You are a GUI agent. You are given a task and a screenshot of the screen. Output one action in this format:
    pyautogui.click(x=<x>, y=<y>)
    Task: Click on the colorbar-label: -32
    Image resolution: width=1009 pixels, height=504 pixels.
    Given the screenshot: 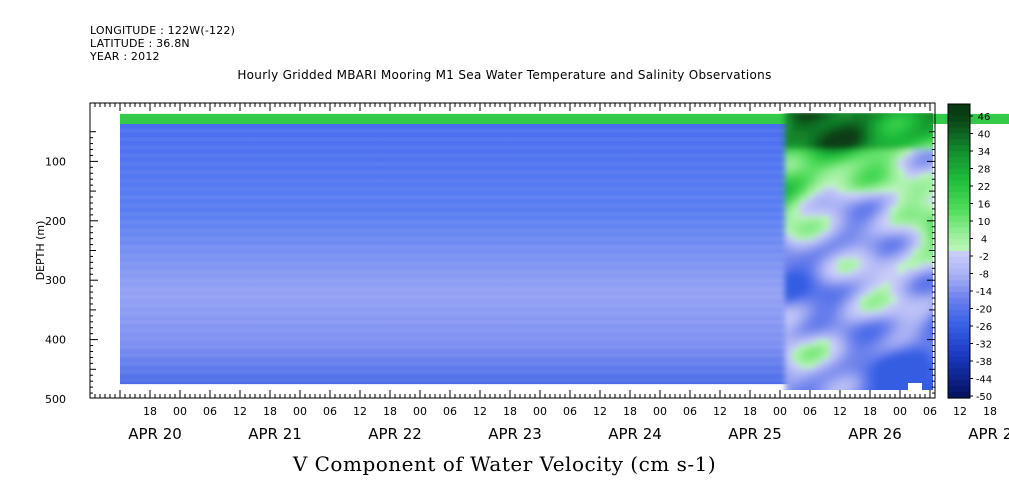 What is the action you would take?
    pyautogui.click(x=984, y=345)
    